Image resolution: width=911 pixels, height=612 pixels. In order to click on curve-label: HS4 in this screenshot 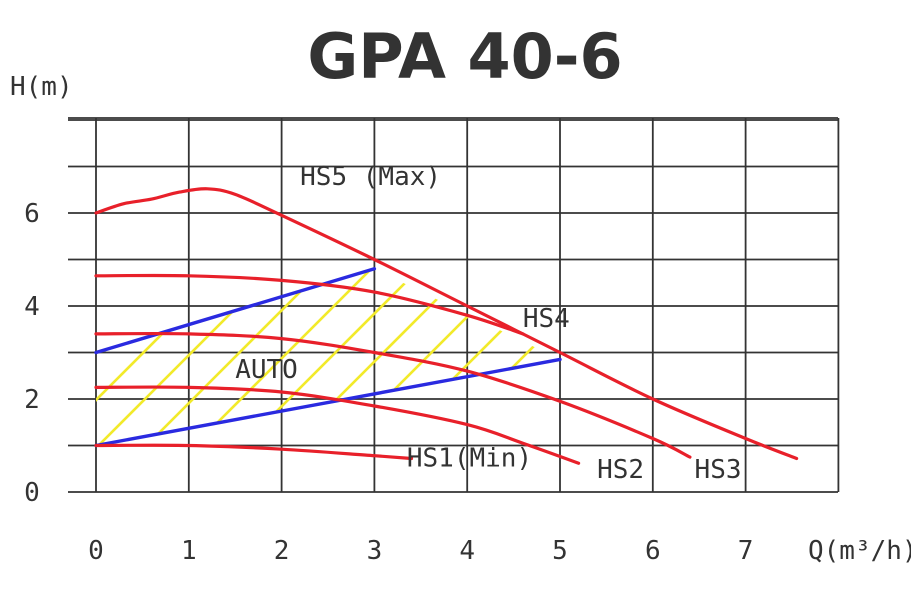, I will do `click(546, 319)`.